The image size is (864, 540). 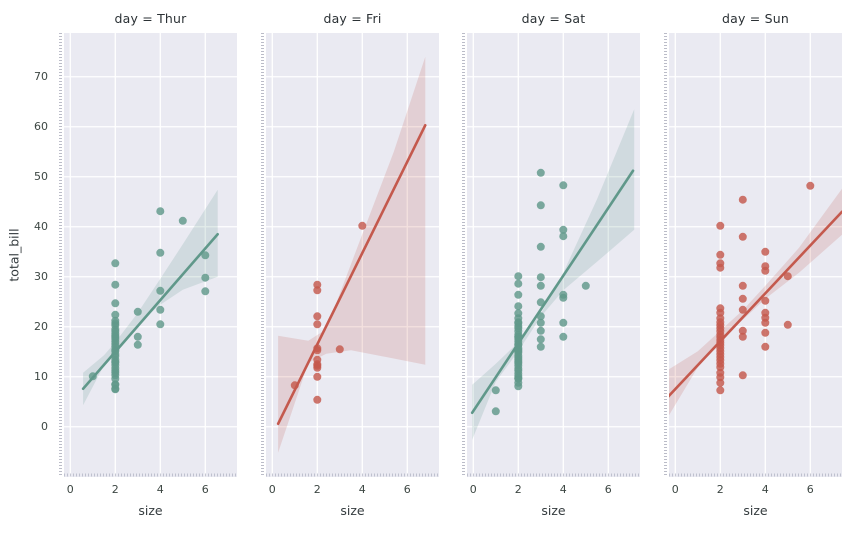 What do you see at coordinates (41, 76) in the screenshot?
I see `y-tick-label: 70` at bounding box center [41, 76].